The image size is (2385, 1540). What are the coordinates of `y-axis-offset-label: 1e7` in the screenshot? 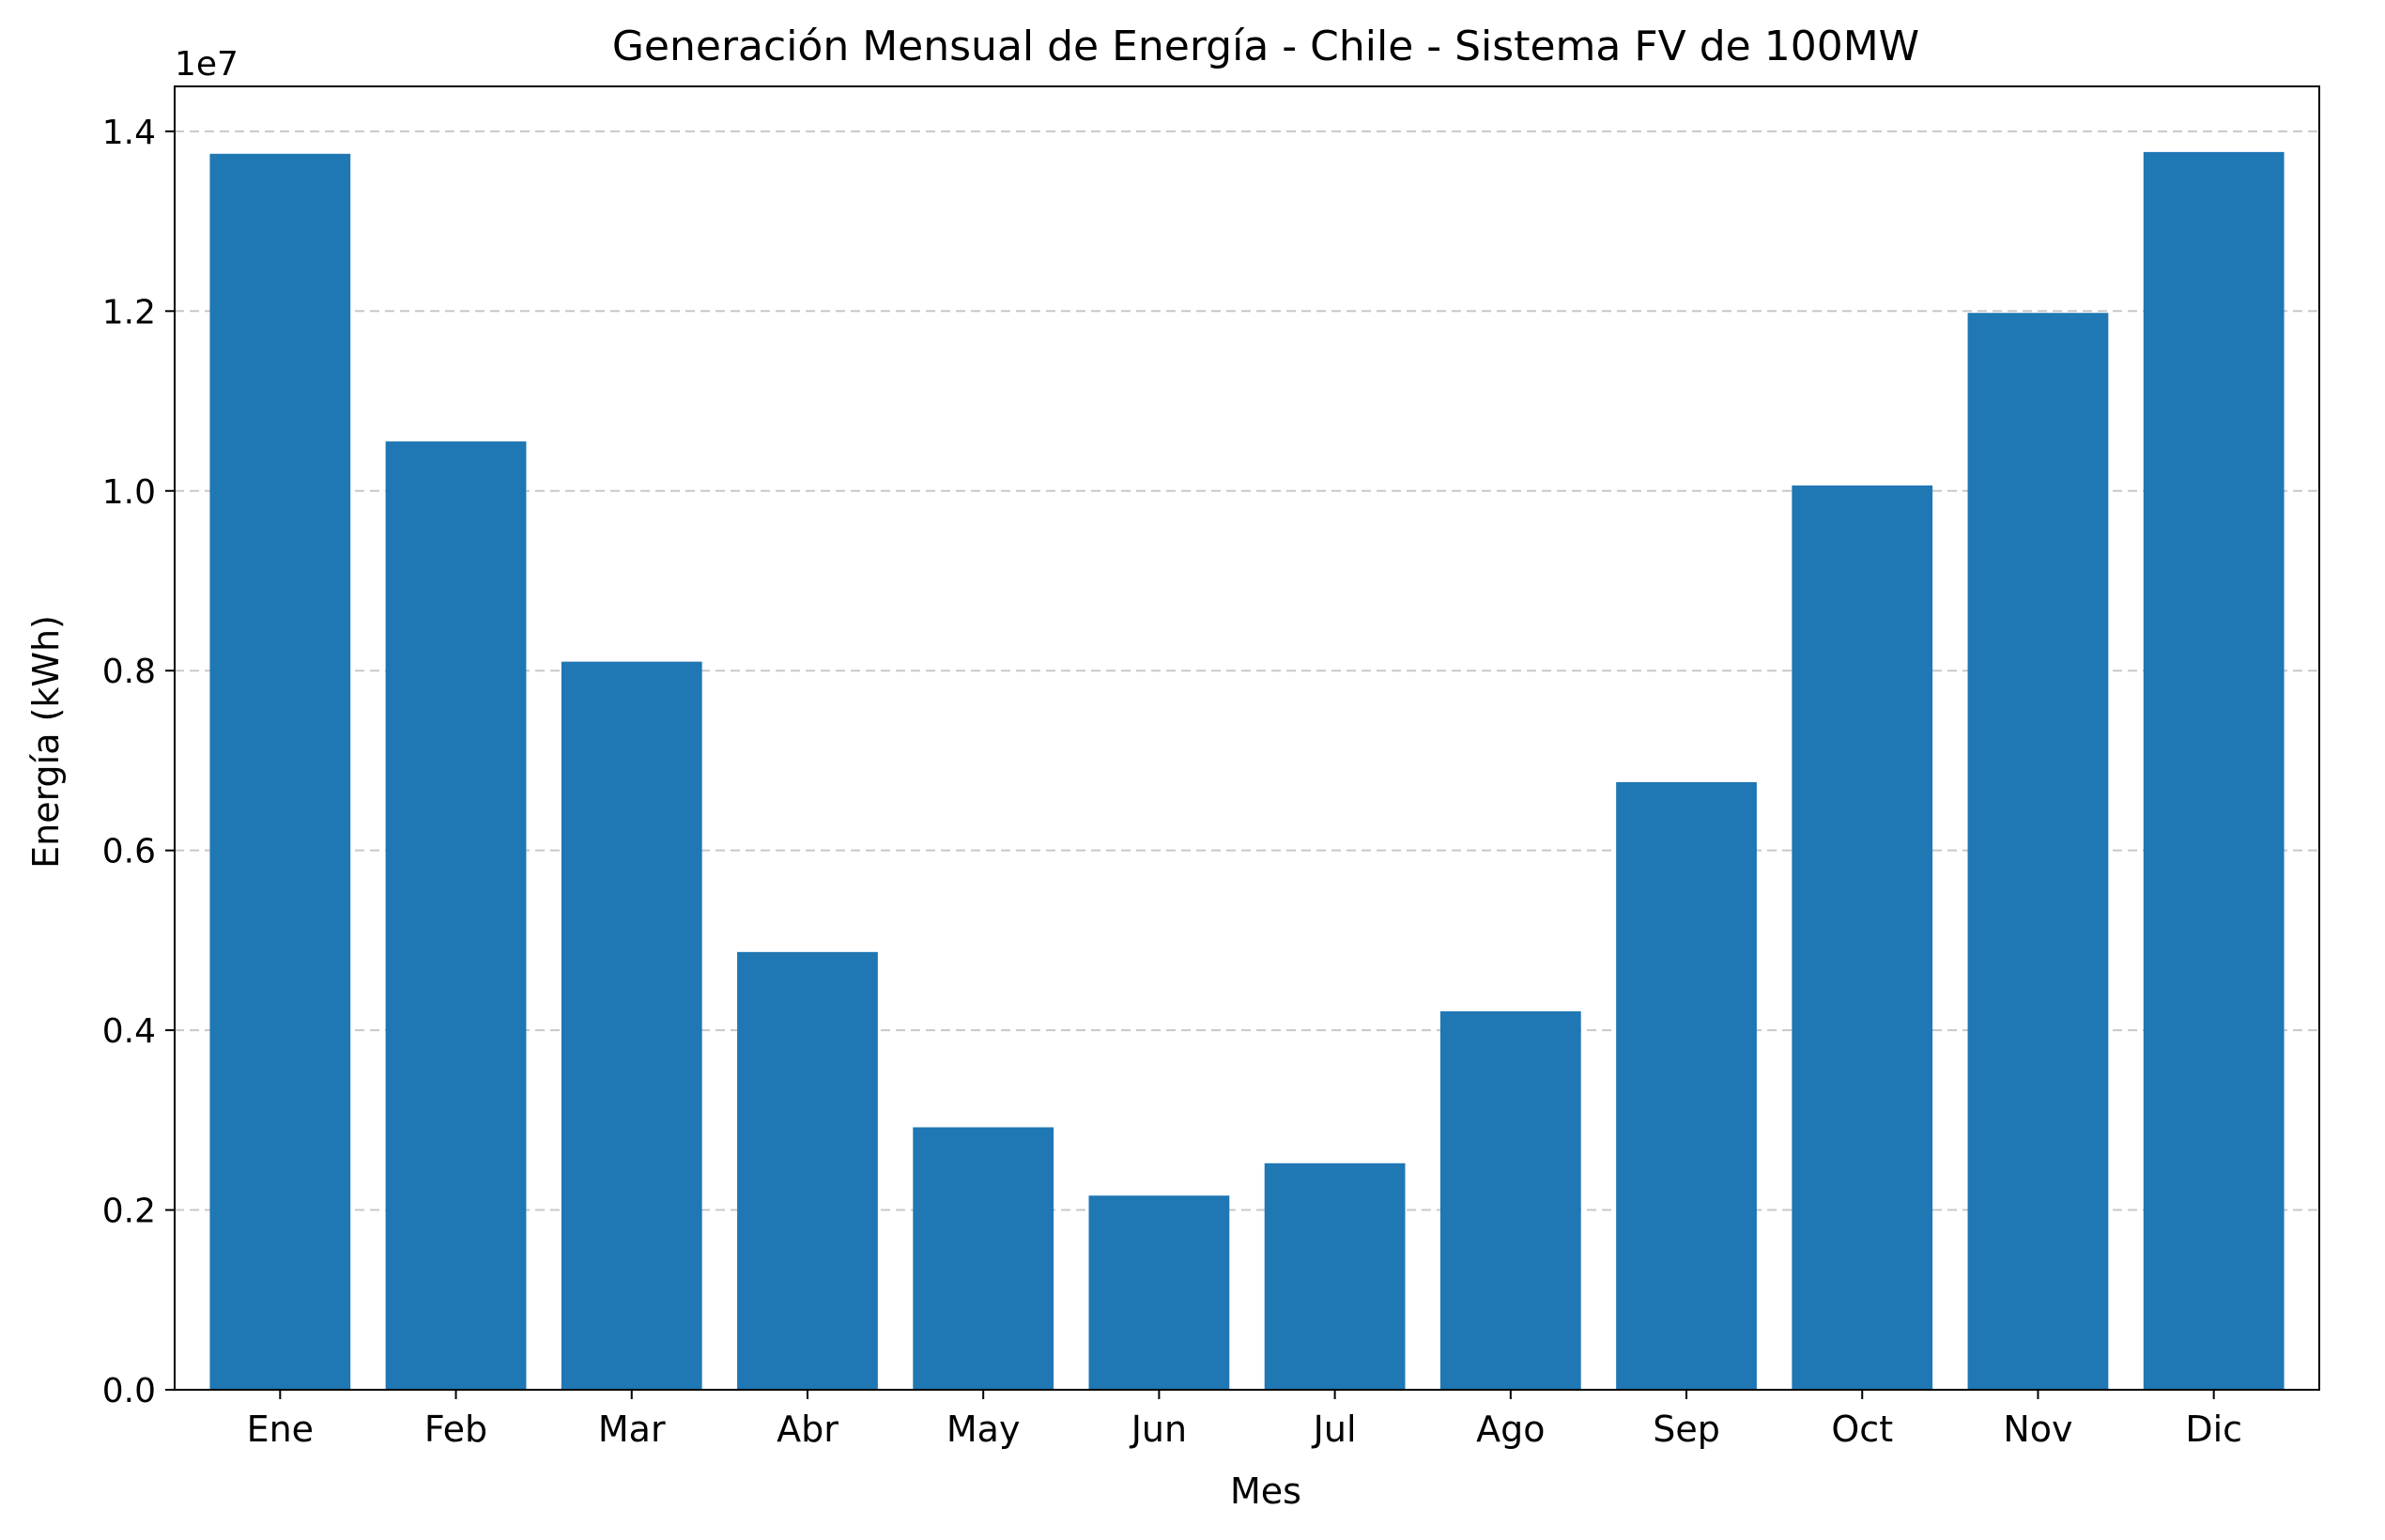 It's located at (206, 64).